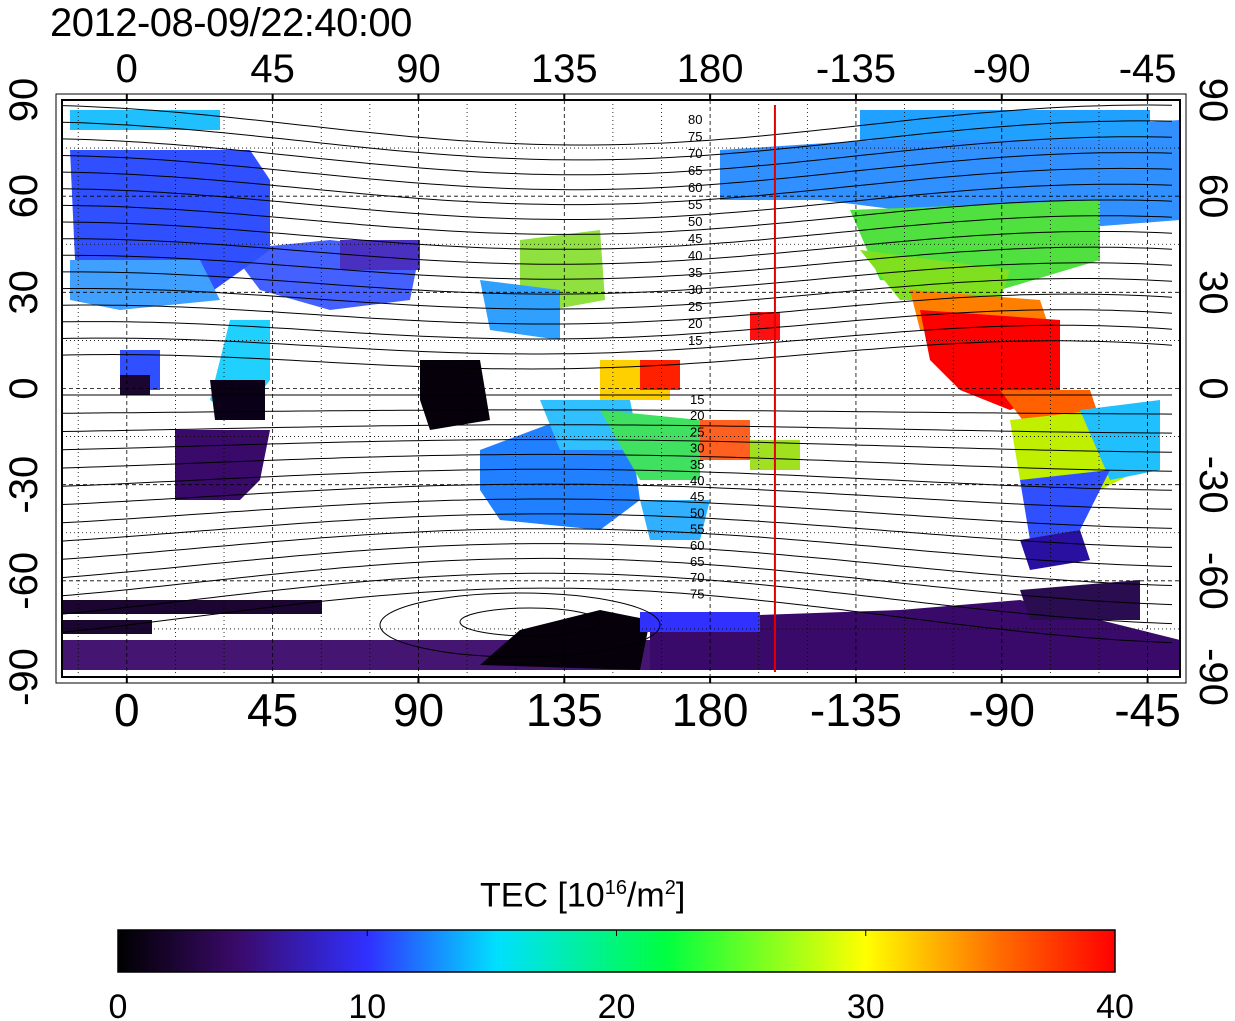 Image resolution: width=1235 pixels, height=1021 pixels. Describe the element at coordinates (697, 496) in the screenshot. I see `contour-label-south: 45` at that location.